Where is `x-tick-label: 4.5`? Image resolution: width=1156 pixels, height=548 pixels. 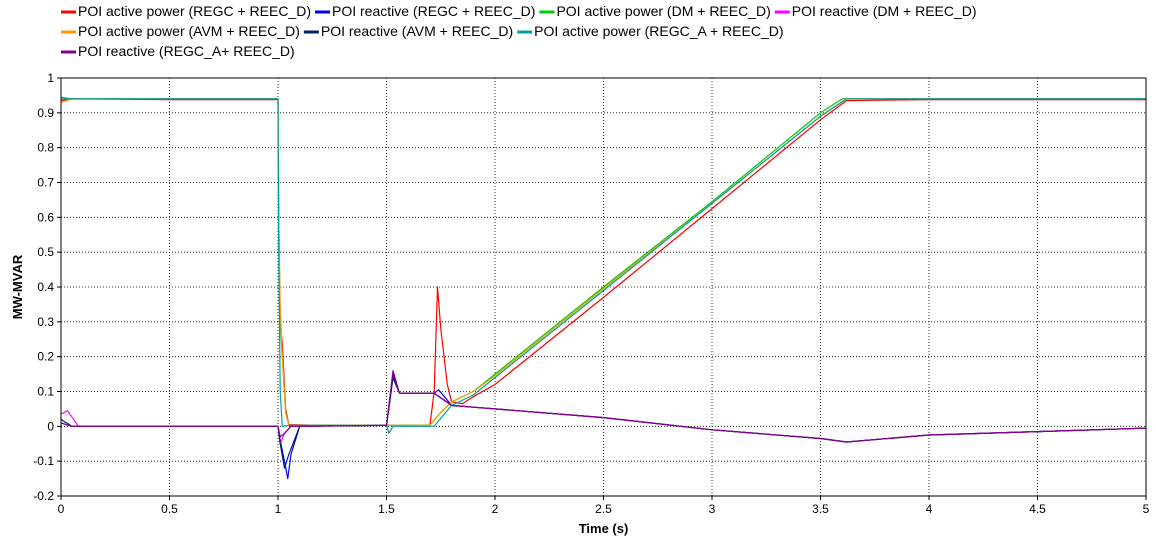
x-tick-label: 4.5 is located at coordinates (1037, 509).